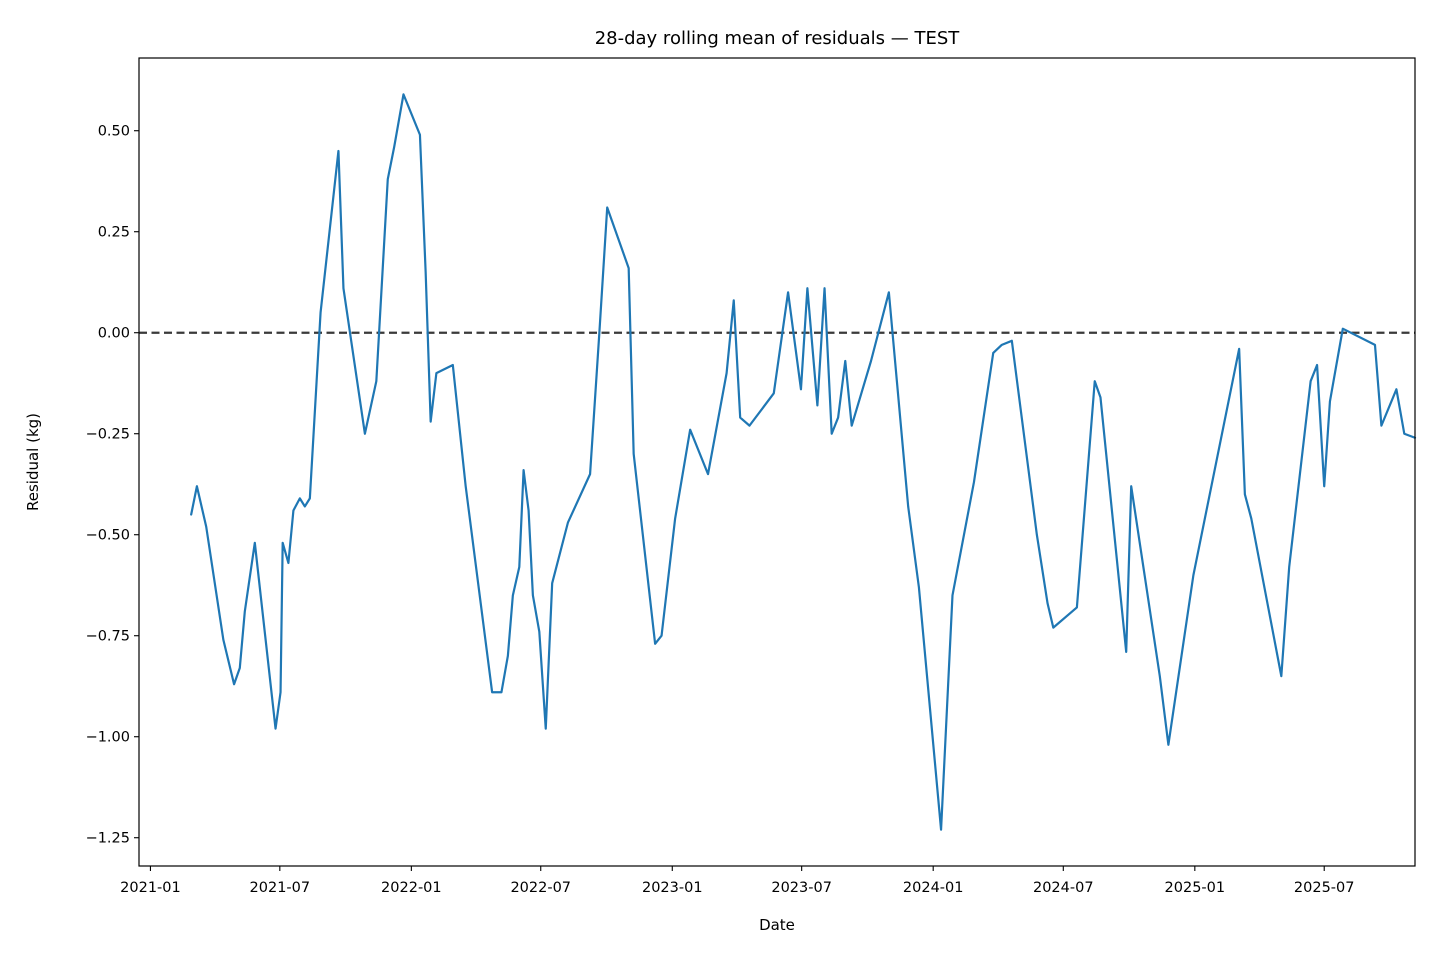 The image size is (1440, 960). I want to click on x-tick-label: 2022-01, so click(411, 888).